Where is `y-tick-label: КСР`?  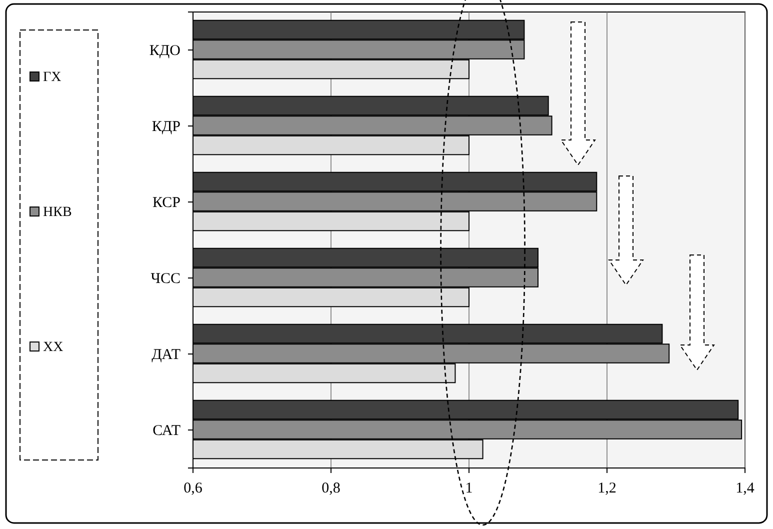
y-tick-label: КСР is located at coordinates (166, 202).